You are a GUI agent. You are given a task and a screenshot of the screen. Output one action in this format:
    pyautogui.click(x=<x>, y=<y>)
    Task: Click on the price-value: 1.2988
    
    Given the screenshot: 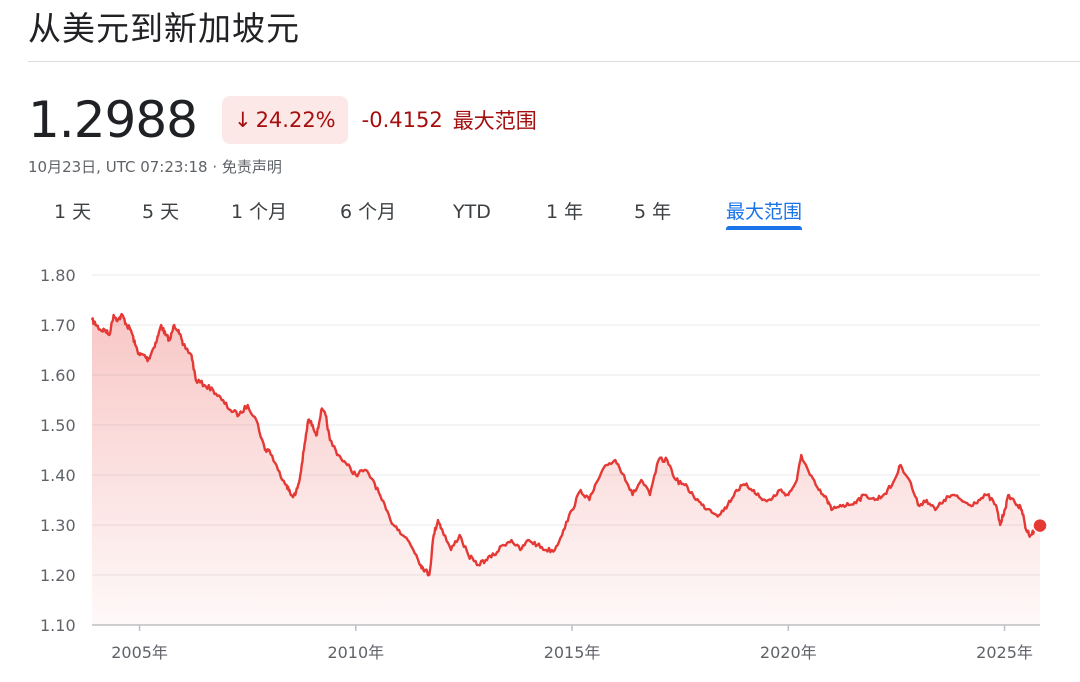 What is the action you would take?
    pyautogui.click(x=113, y=120)
    